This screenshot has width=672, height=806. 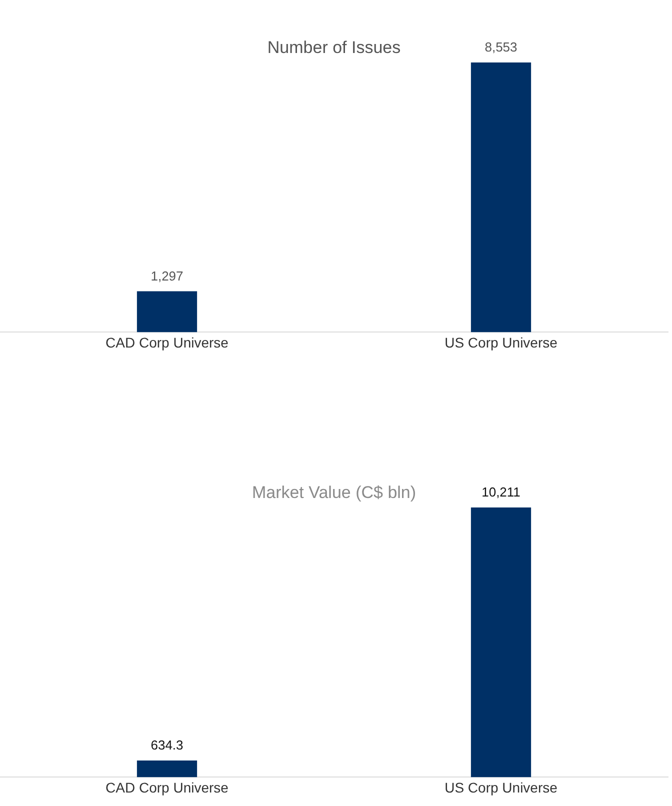 What do you see at coordinates (334, 492) in the screenshot?
I see `chart-title: Market Value (C$ bln)` at bounding box center [334, 492].